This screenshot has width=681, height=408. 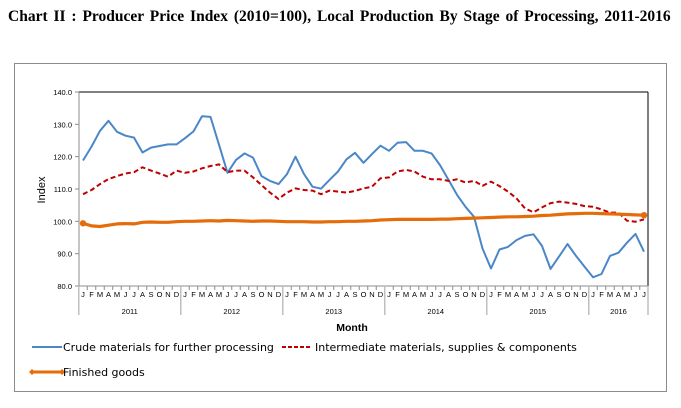 What do you see at coordinates (47, 372) in the screenshot?
I see `legend-marker-finished` at bounding box center [47, 372].